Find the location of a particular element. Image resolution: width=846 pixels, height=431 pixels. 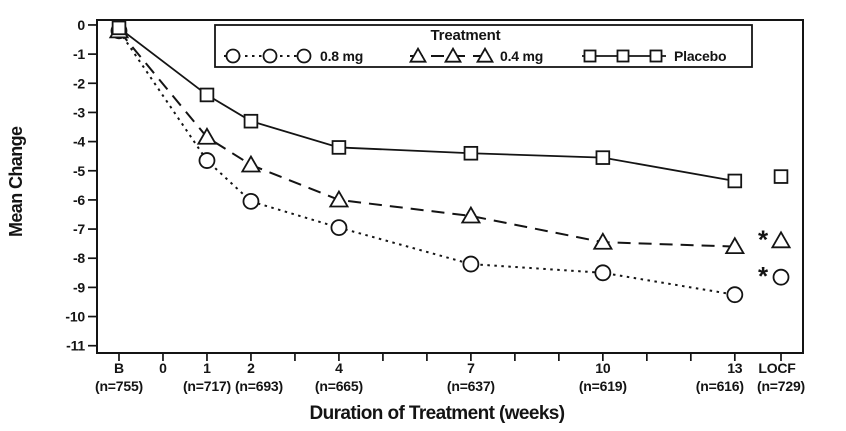

y-tick-label: -9 is located at coordinates (79, 287).